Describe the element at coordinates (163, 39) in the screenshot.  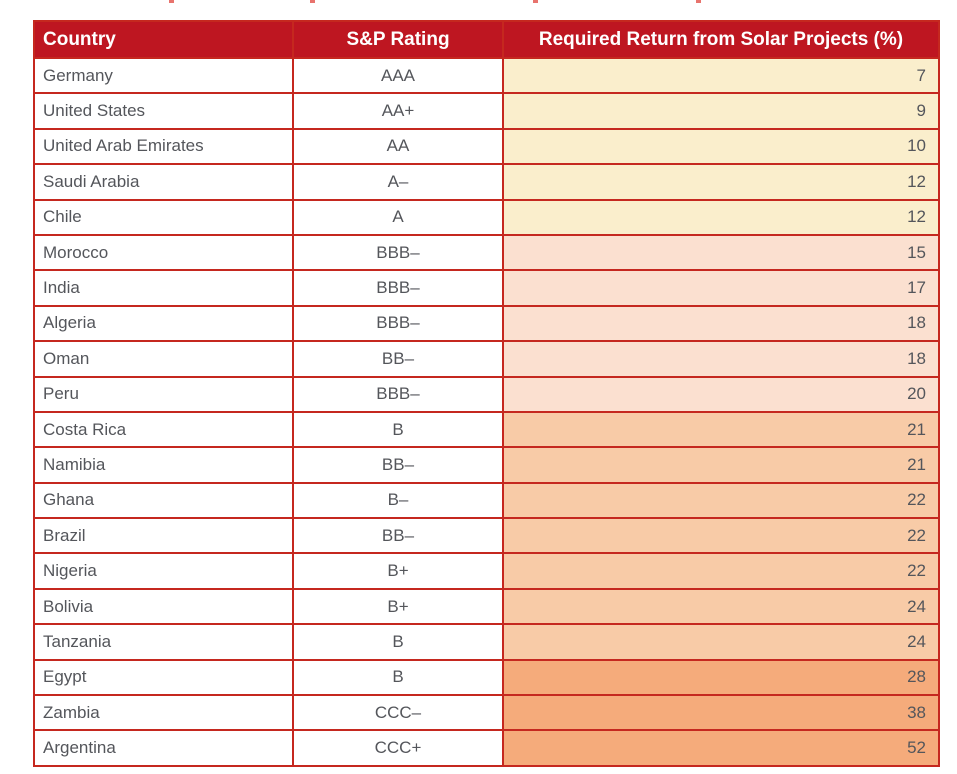
I see `header-country: Country` at that location.